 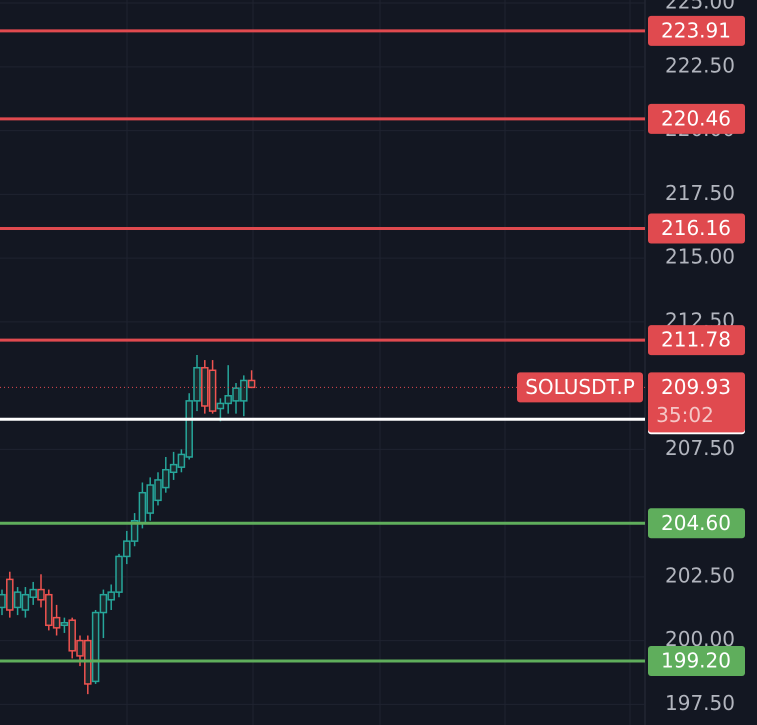 I want to click on y-tick-label: 217.50, so click(x=700, y=193).